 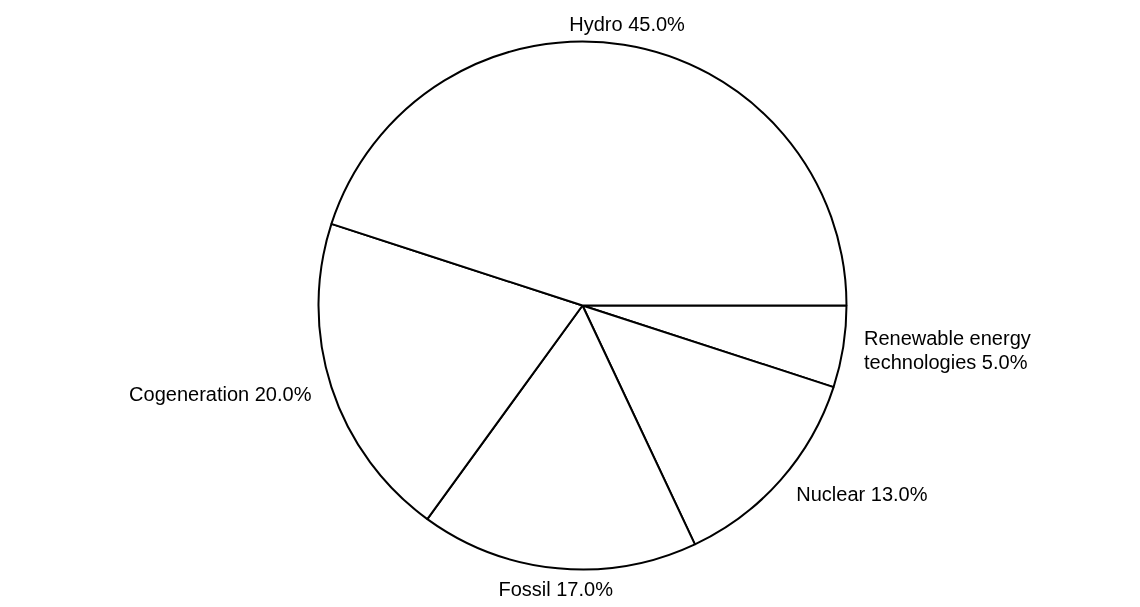 I want to click on slice-label: Hydro 45.0%, so click(x=627, y=24).